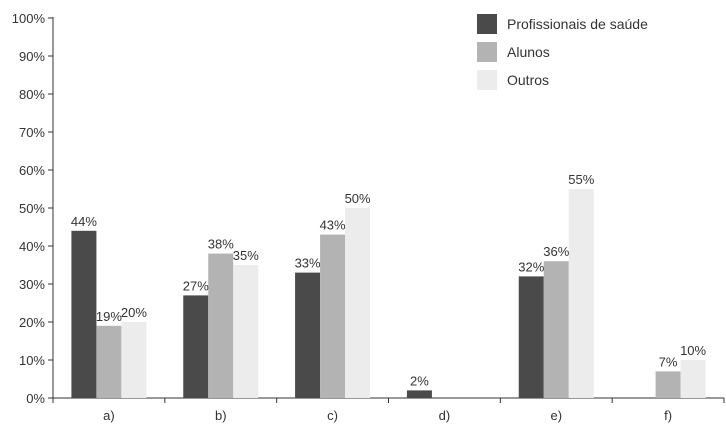 The width and height of the screenshot is (726, 428). Describe the element at coordinates (32, 170) in the screenshot. I see `y-tick-label: 60%` at that location.